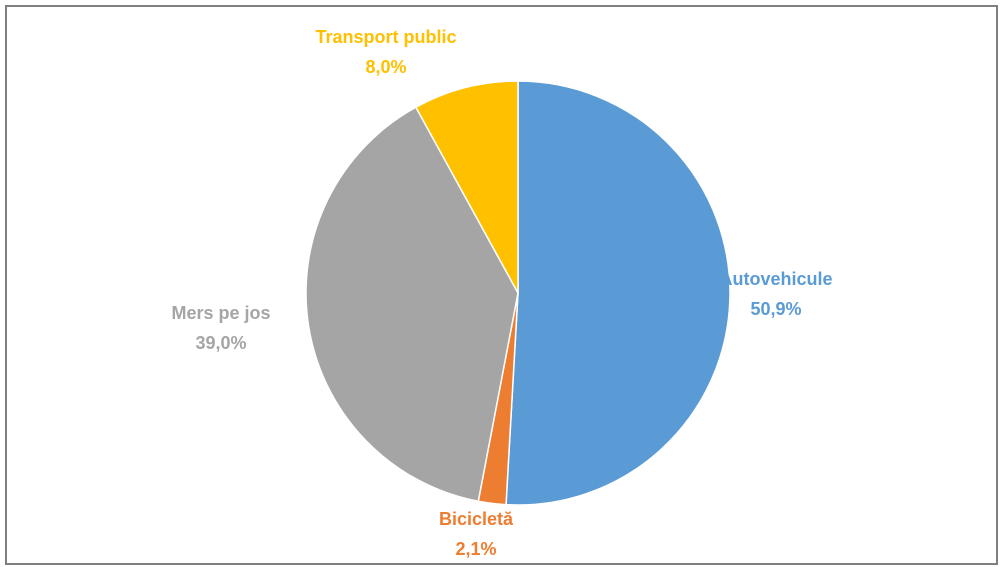 Image resolution: width=1005 pixels, height=567 pixels. Describe the element at coordinates (385, 37) in the screenshot. I see `category-label-transport-public: Transport public` at that location.